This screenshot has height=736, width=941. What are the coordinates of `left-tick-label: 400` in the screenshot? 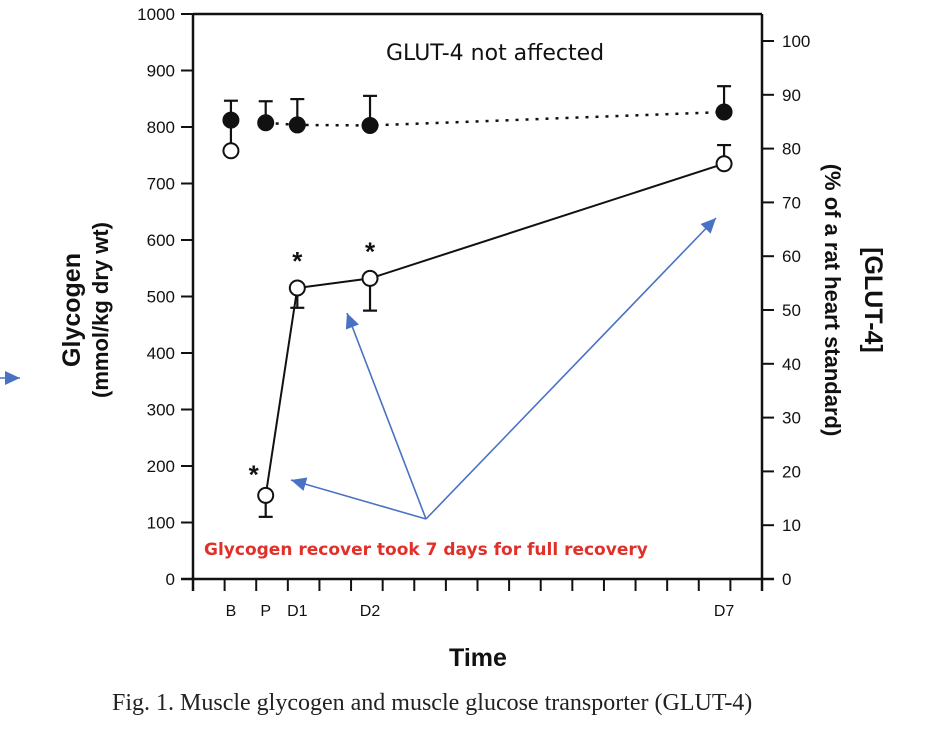 It's located at (161, 353).